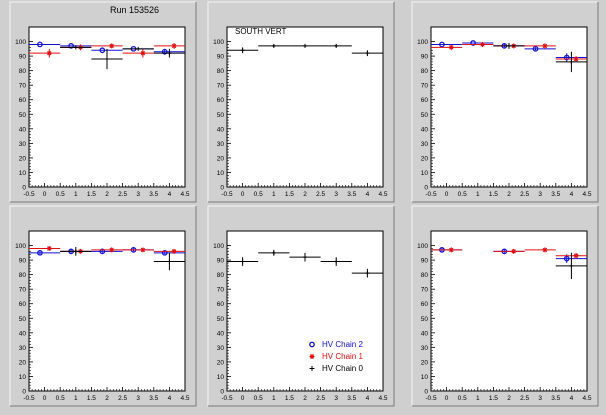 This screenshot has width=606, height=415. What do you see at coordinates (222, 392) in the screenshot?
I see `y-tick-label: 0` at bounding box center [222, 392].